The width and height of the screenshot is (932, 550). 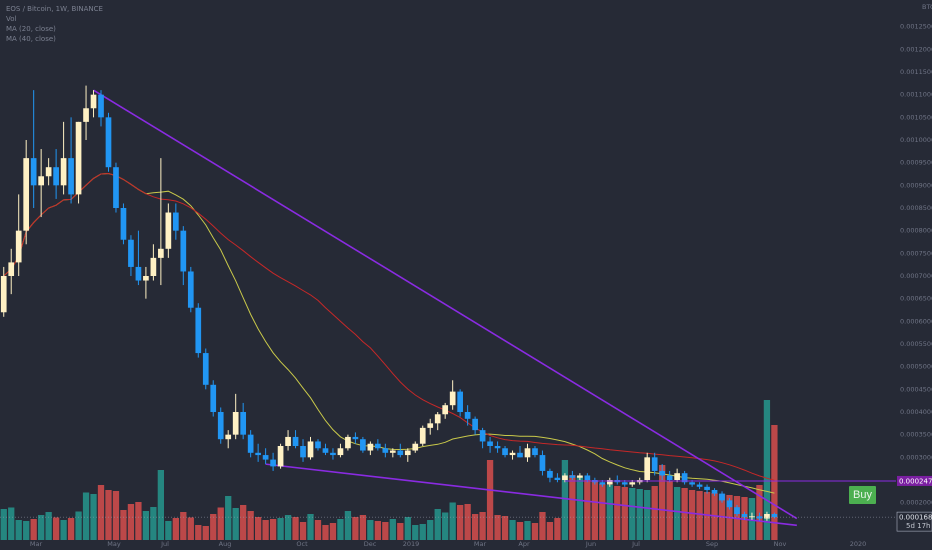 What do you see at coordinates (590, 544) in the screenshot?
I see `time-tick-label: Jun` at bounding box center [590, 544].